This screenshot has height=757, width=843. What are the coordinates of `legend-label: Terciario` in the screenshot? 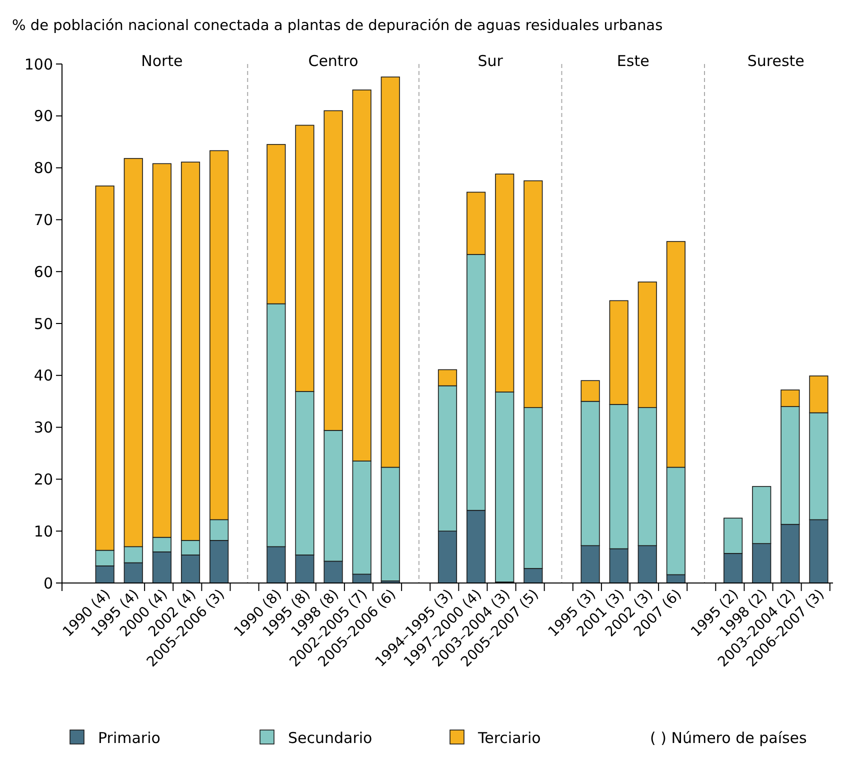 It's located at (509, 738).